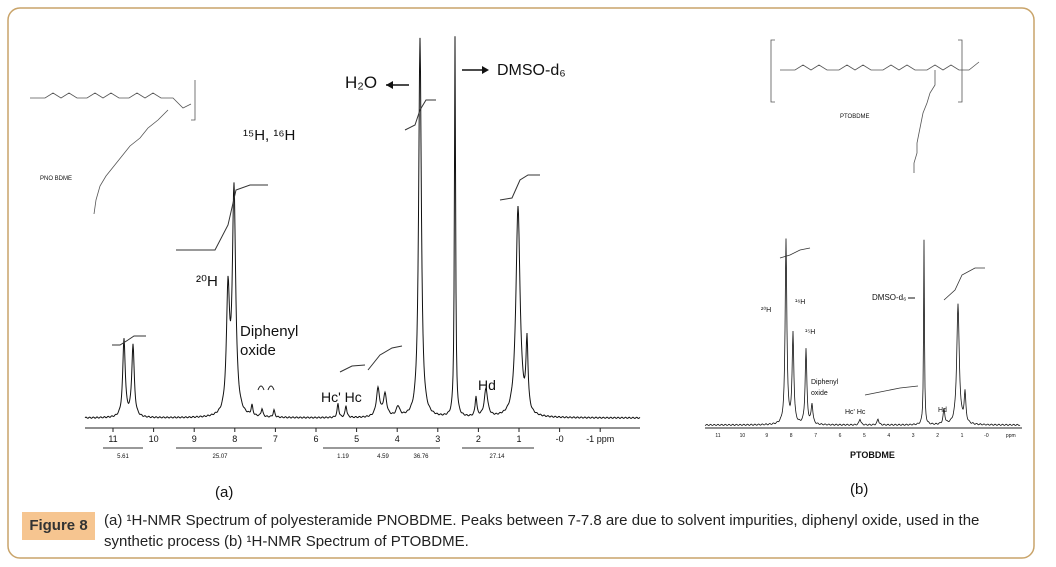 This screenshot has height=567, width=1056. I want to click on peak-label: ¹⁵H, ¹⁶H, so click(269, 135).